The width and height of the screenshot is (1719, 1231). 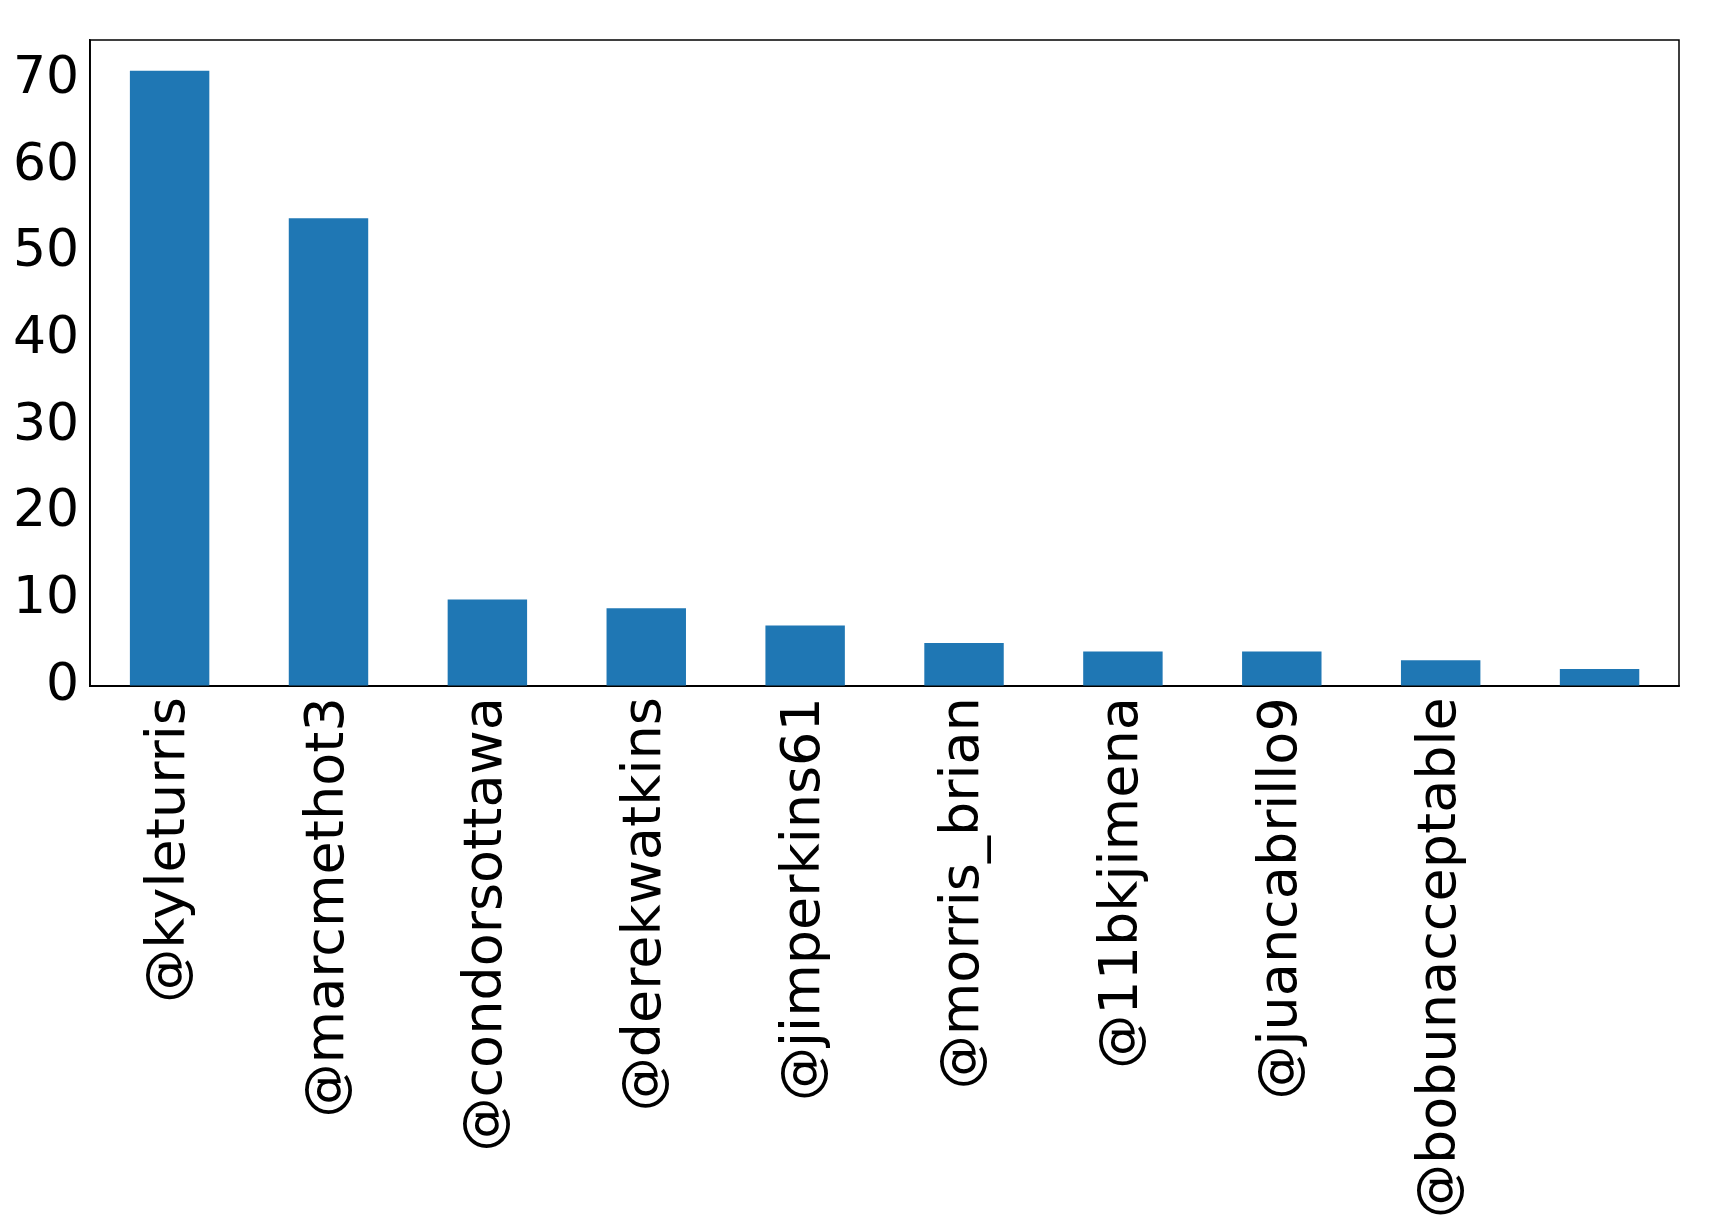 I want to click on y-tick-label: 60, so click(x=46, y=161).